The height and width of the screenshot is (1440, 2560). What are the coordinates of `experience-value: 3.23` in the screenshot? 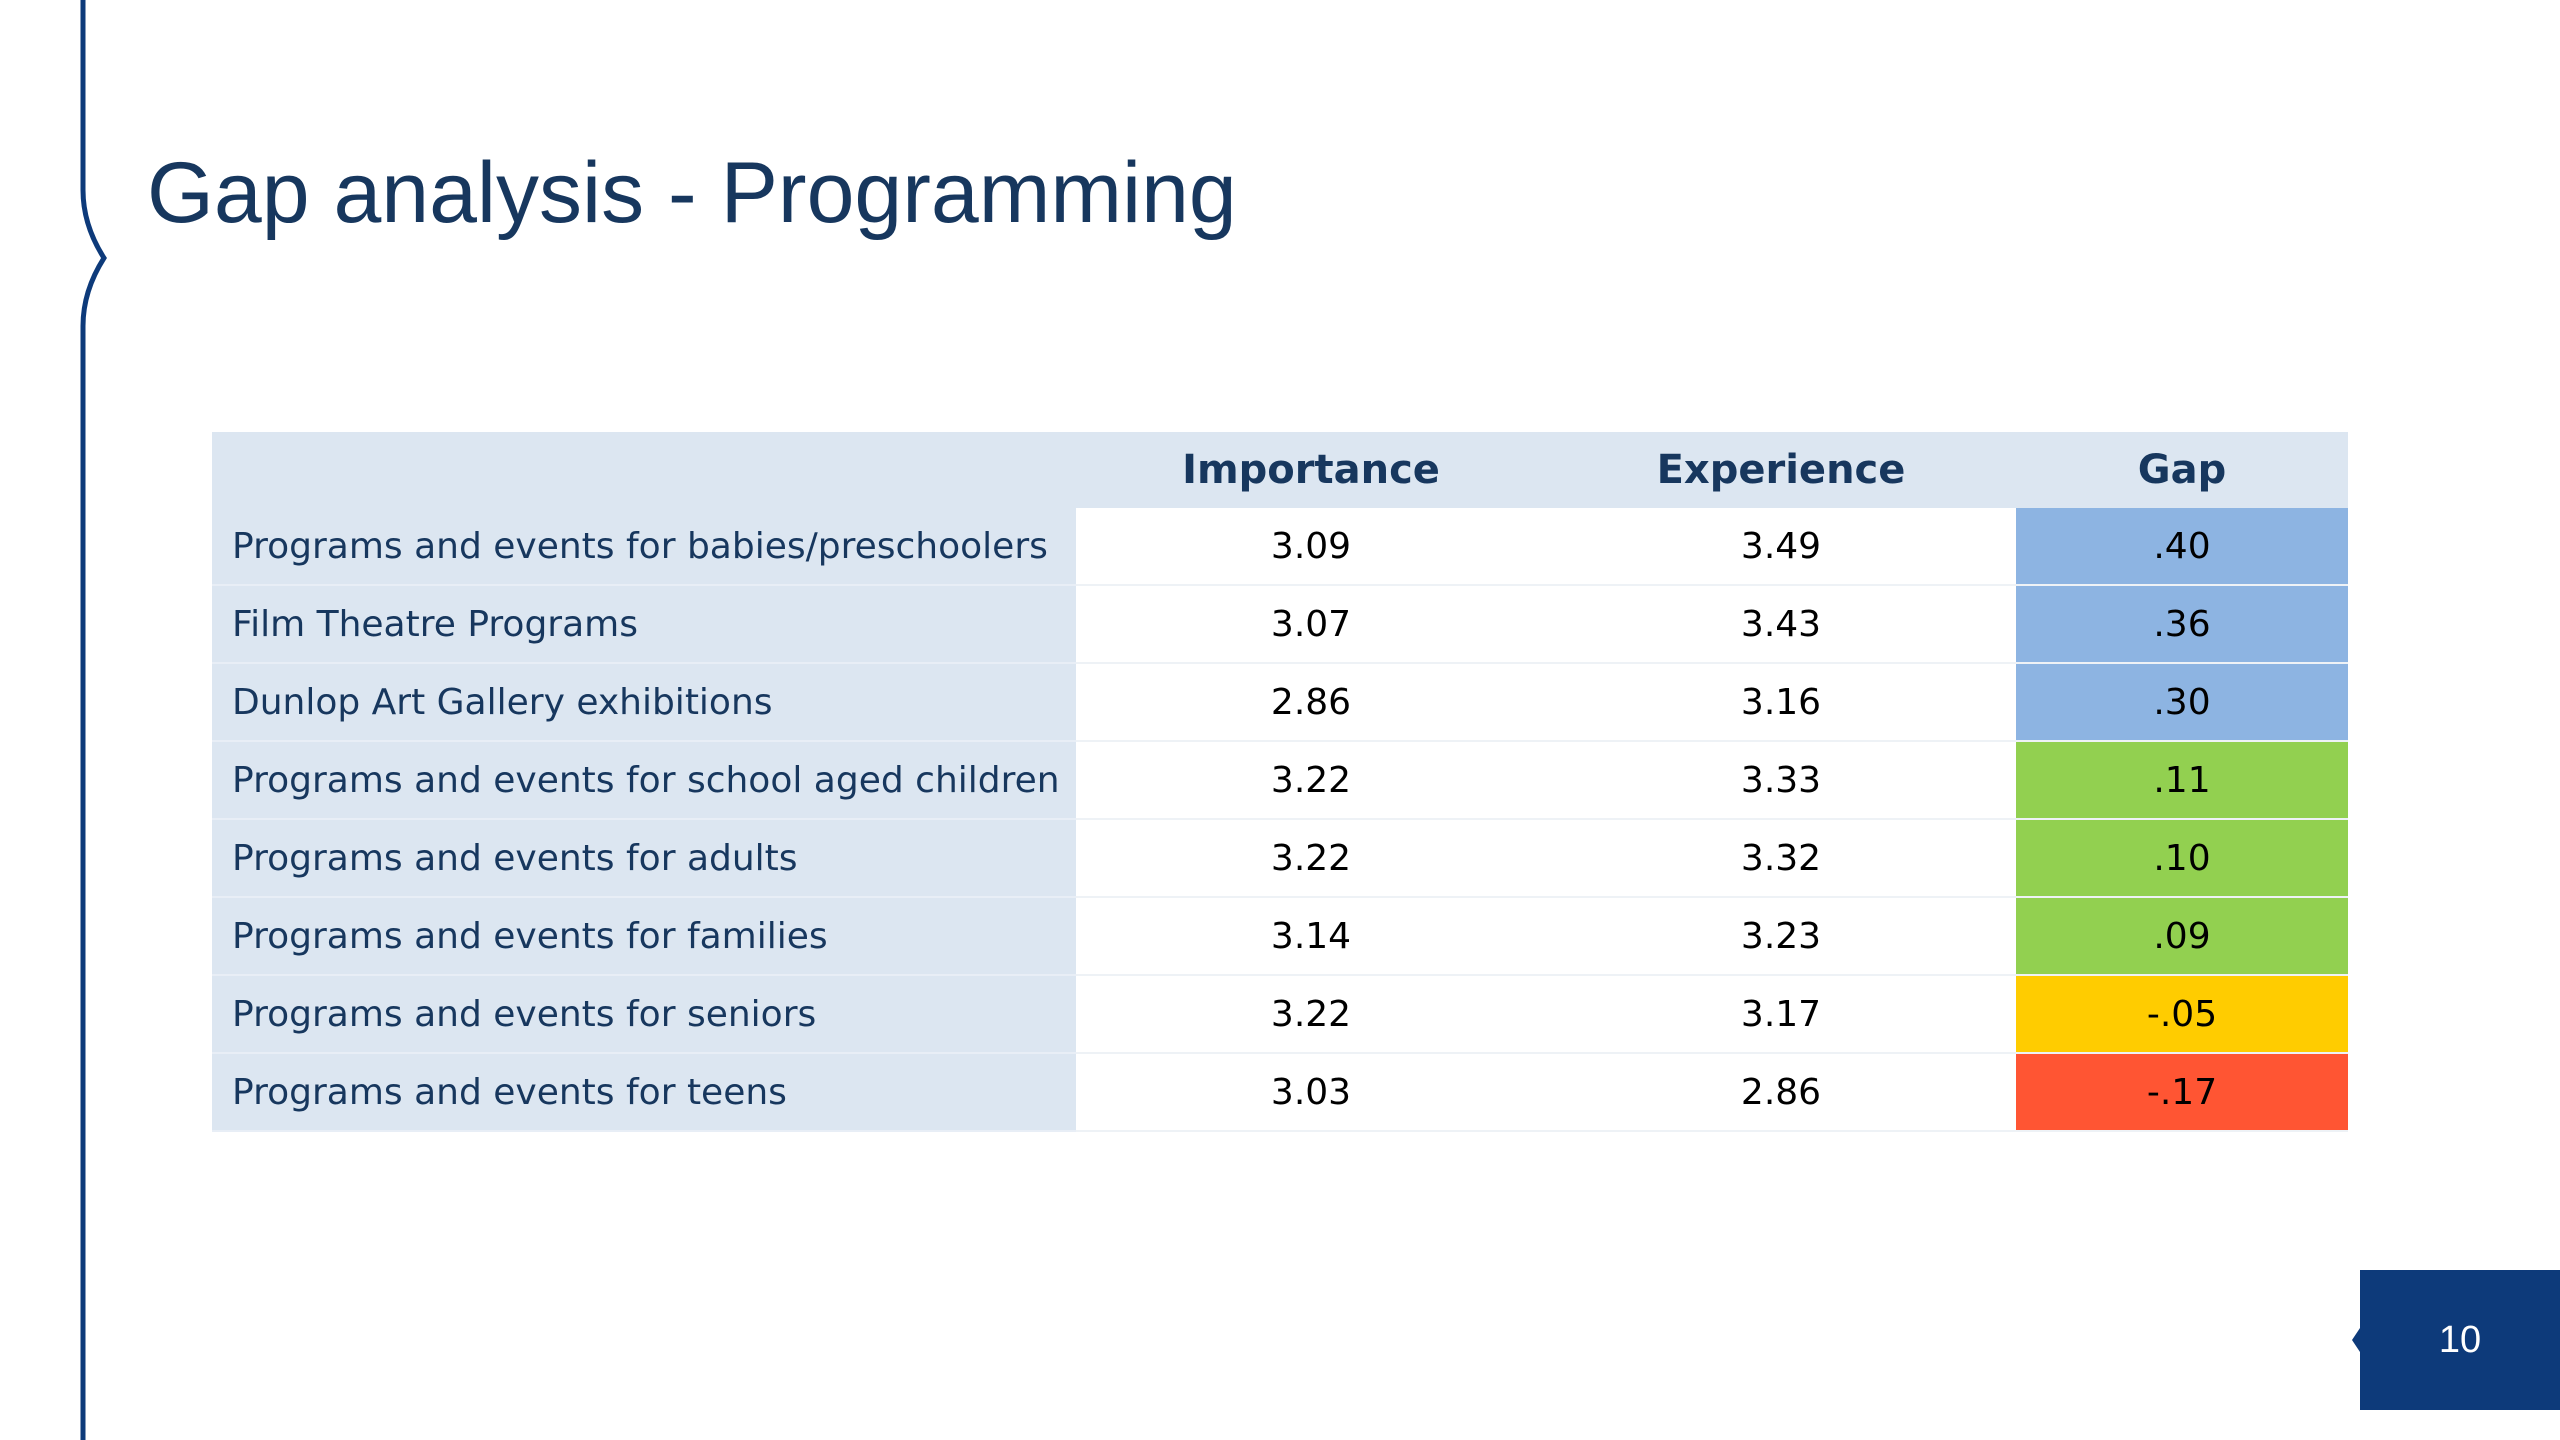 It's located at (1781, 936).